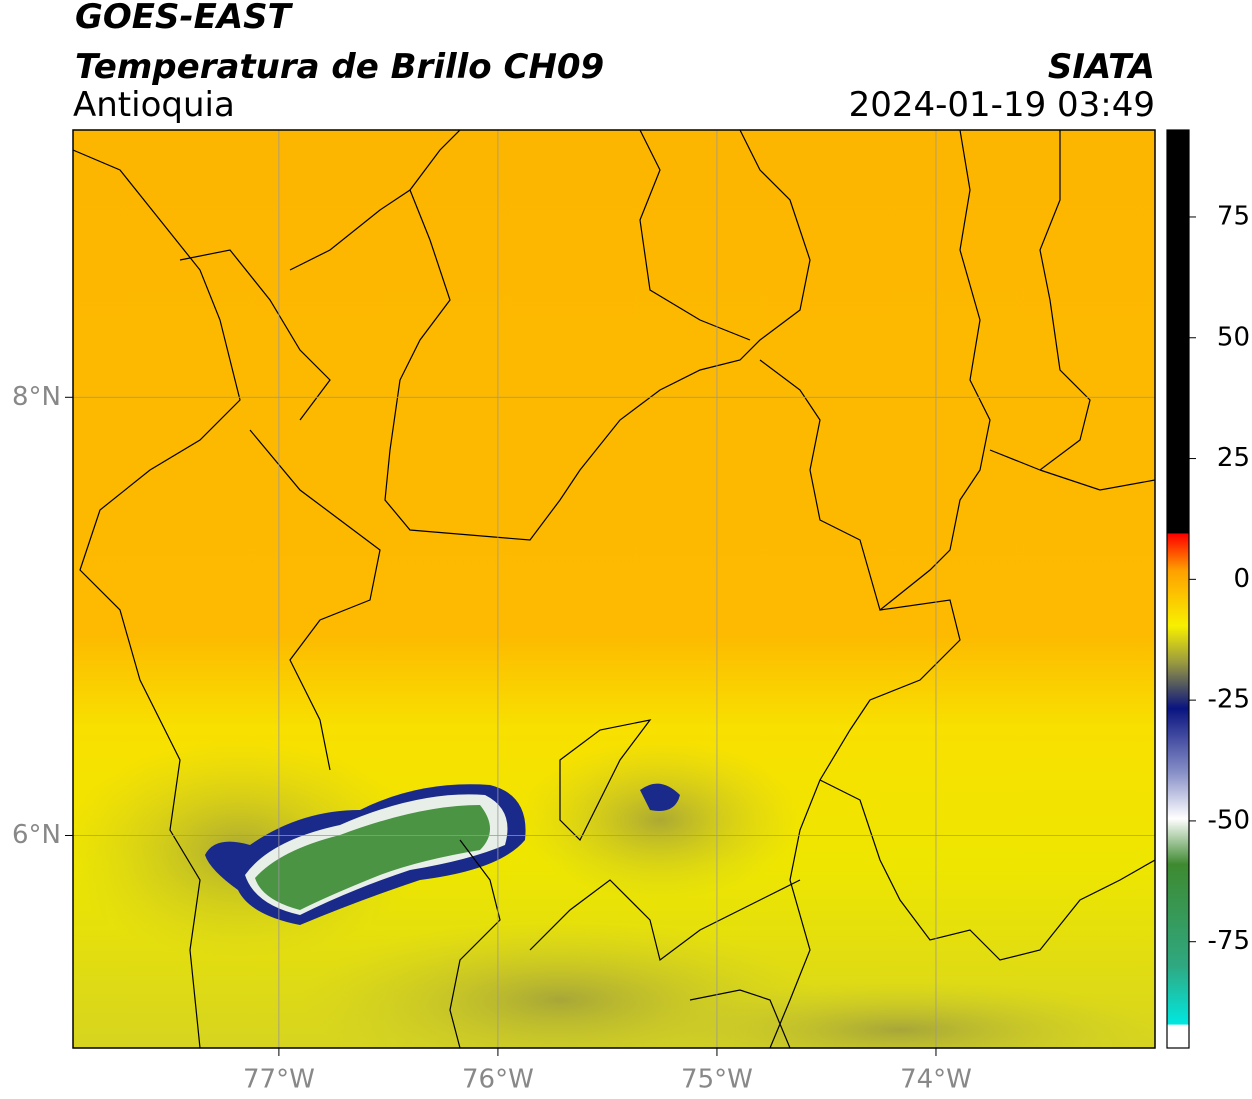  Describe the element at coordinates (339, 67) in the screenshot. I see `subtitle: Temperatura de Brillo CH09` at that location.